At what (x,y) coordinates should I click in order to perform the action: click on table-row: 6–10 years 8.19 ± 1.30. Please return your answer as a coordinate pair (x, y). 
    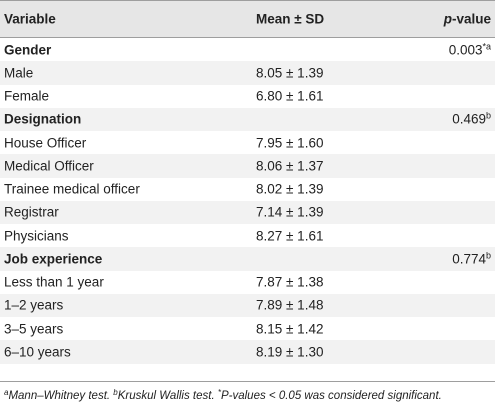
    Looking at the image, I should click on (247, 352).